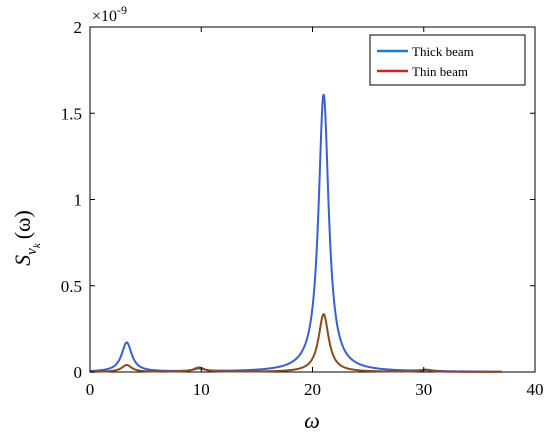 This screenshot has width=550, height=437. I want to click on x-tick-labels: 0 10 20 30 40, so click(315, 389).